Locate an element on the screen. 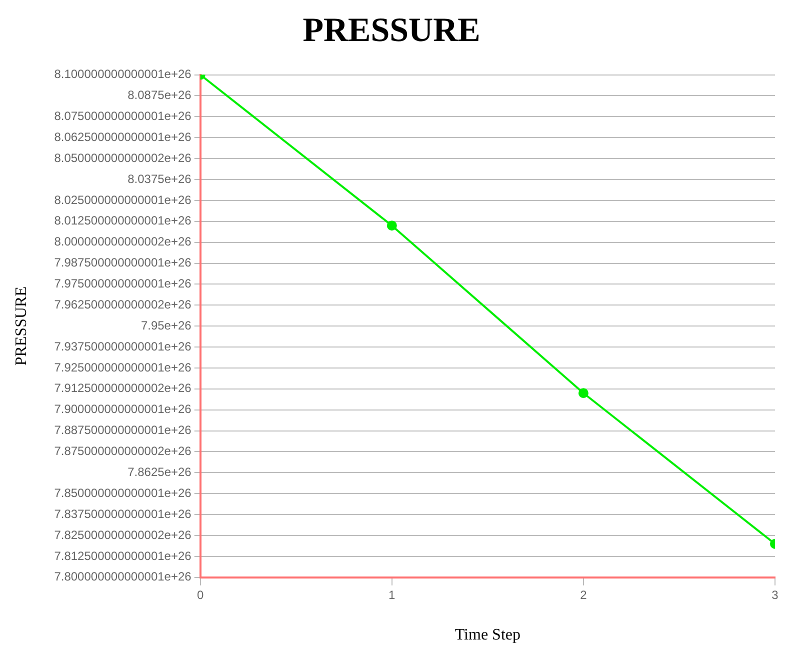  y-tick-label: 8.0875e+26 is located at coordinates (160, 95).